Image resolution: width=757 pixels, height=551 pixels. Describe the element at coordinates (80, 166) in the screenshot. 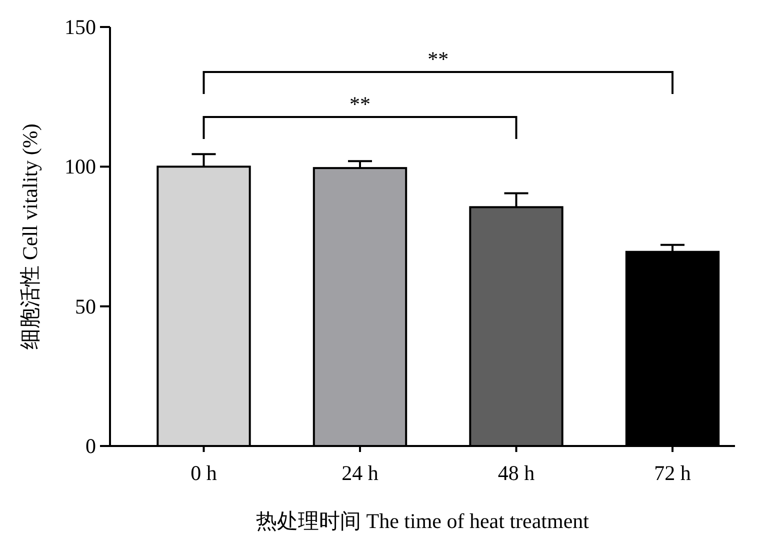

I see `y-tick-label: 100` at that location.